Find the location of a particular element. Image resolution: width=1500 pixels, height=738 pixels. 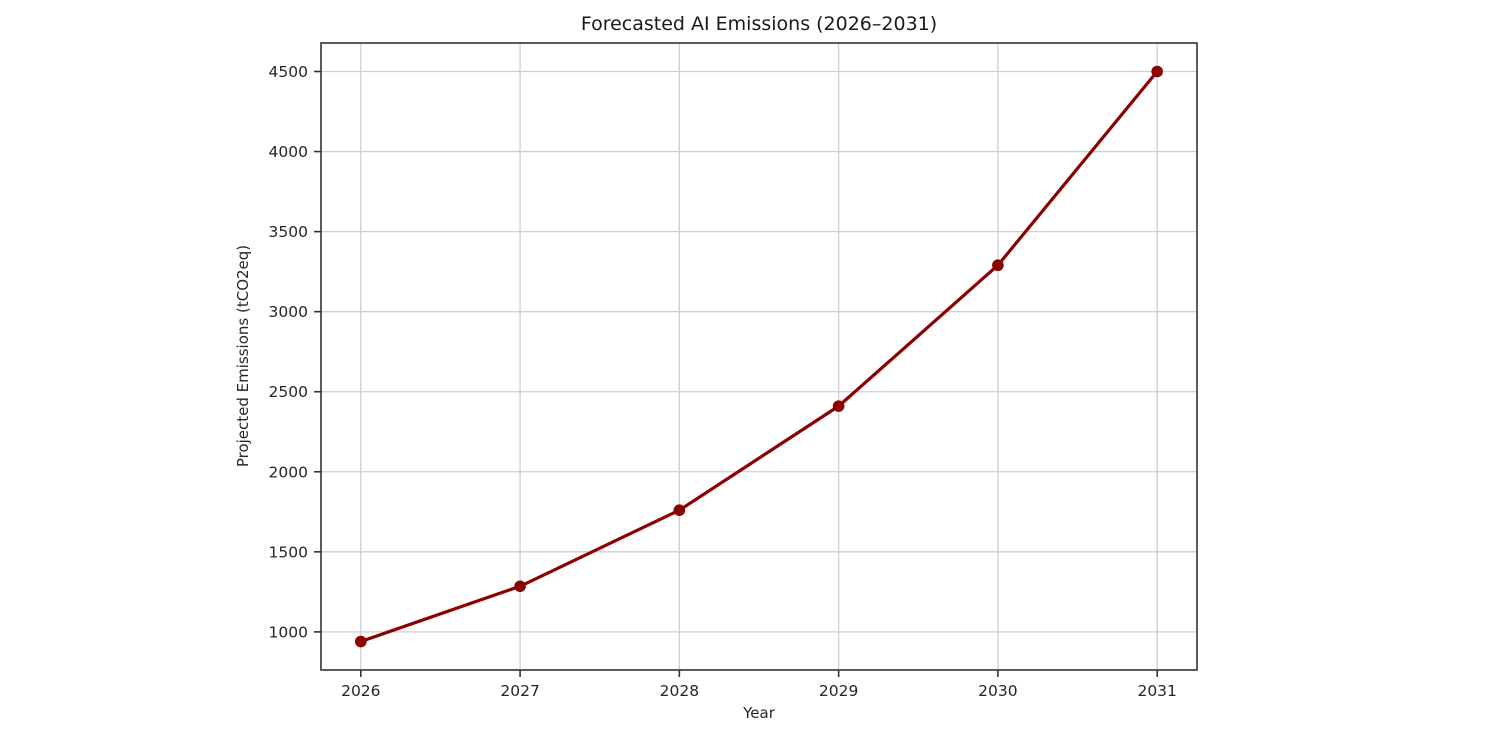

x-tick-label: 2028 is located at coordinates (679, 691).